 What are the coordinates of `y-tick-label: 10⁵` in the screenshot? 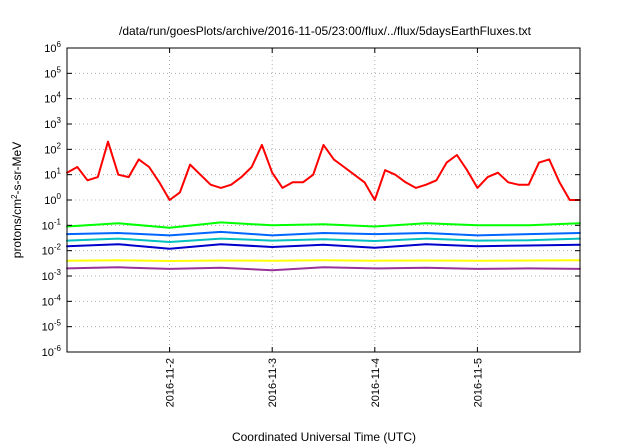 It's located at (52, 72).